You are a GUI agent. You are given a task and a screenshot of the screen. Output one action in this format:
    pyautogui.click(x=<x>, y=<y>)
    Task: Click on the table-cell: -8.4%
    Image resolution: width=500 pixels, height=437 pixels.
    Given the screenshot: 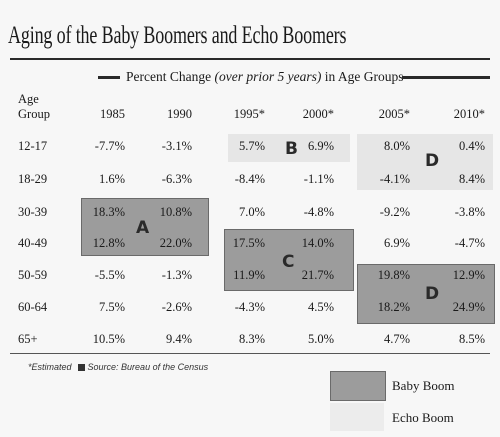 What is the action you would take?
    pyautogui.click(x=249, y=179)
    